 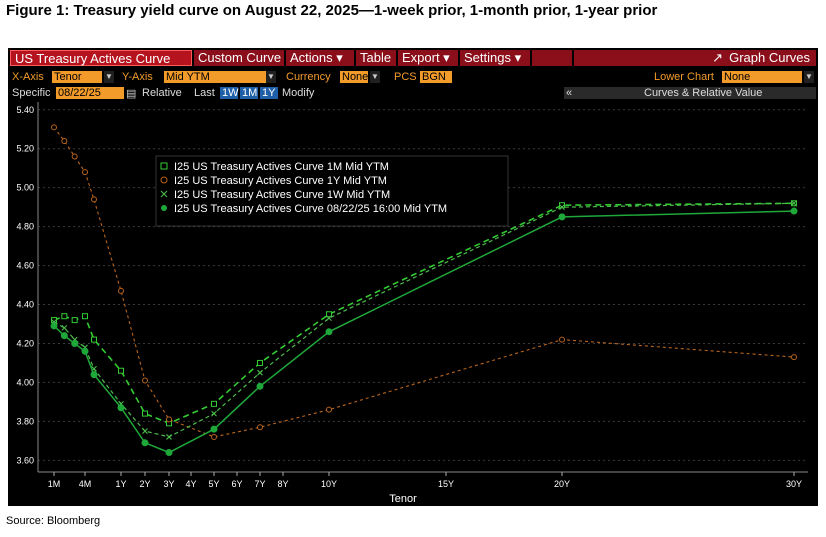 I want to click on x-tick-label: 5Y, so click(x=213, y=484).